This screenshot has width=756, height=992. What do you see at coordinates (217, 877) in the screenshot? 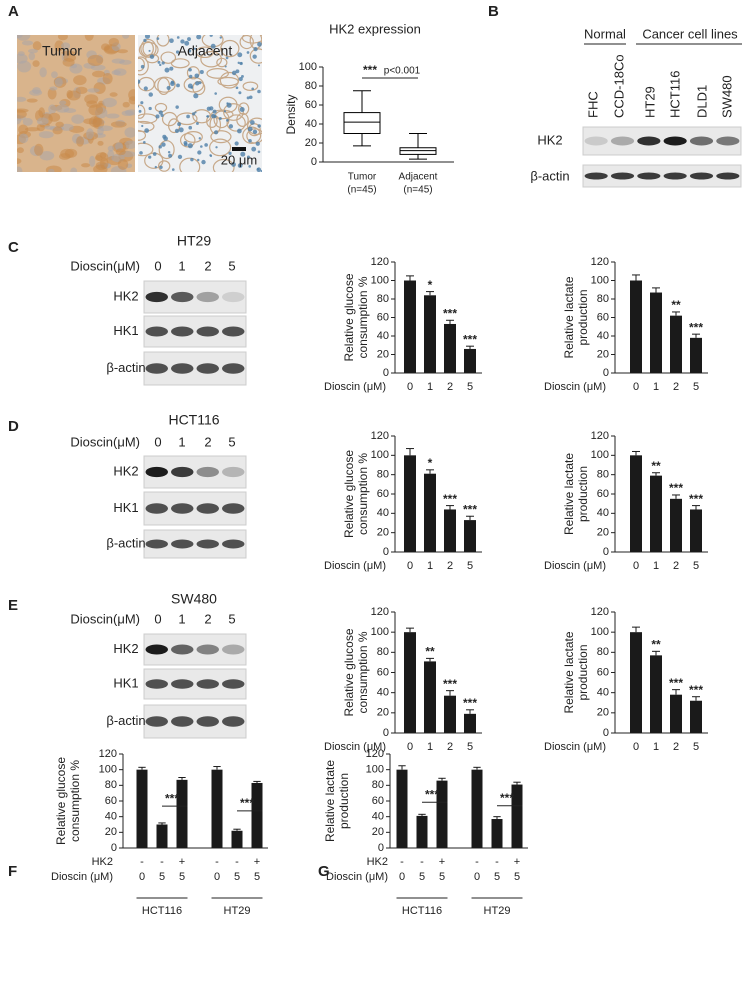
I see `x-tick-label: 0` at bounding box center [217, 877].